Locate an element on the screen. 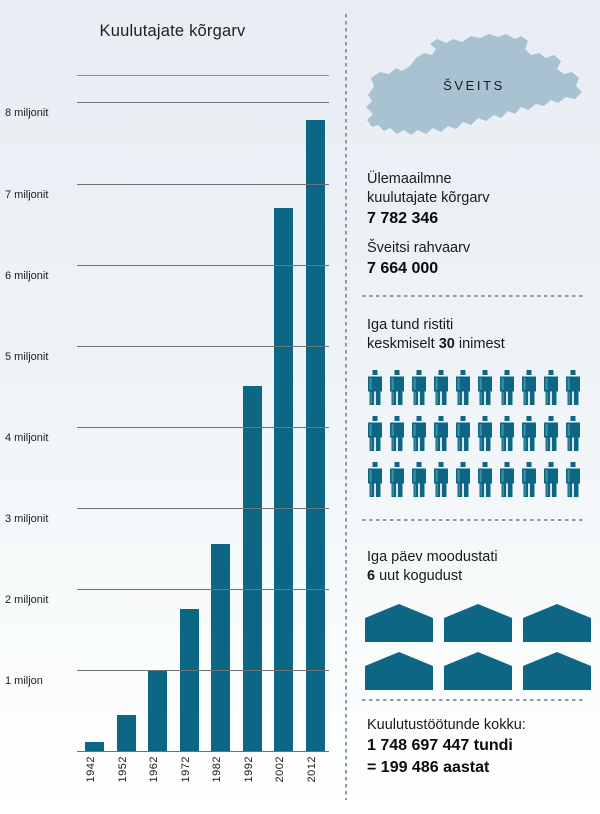 Image resolution: width=600 pixels, height=814 pixels. person-icon-grid is located at coordinates (477, 439).